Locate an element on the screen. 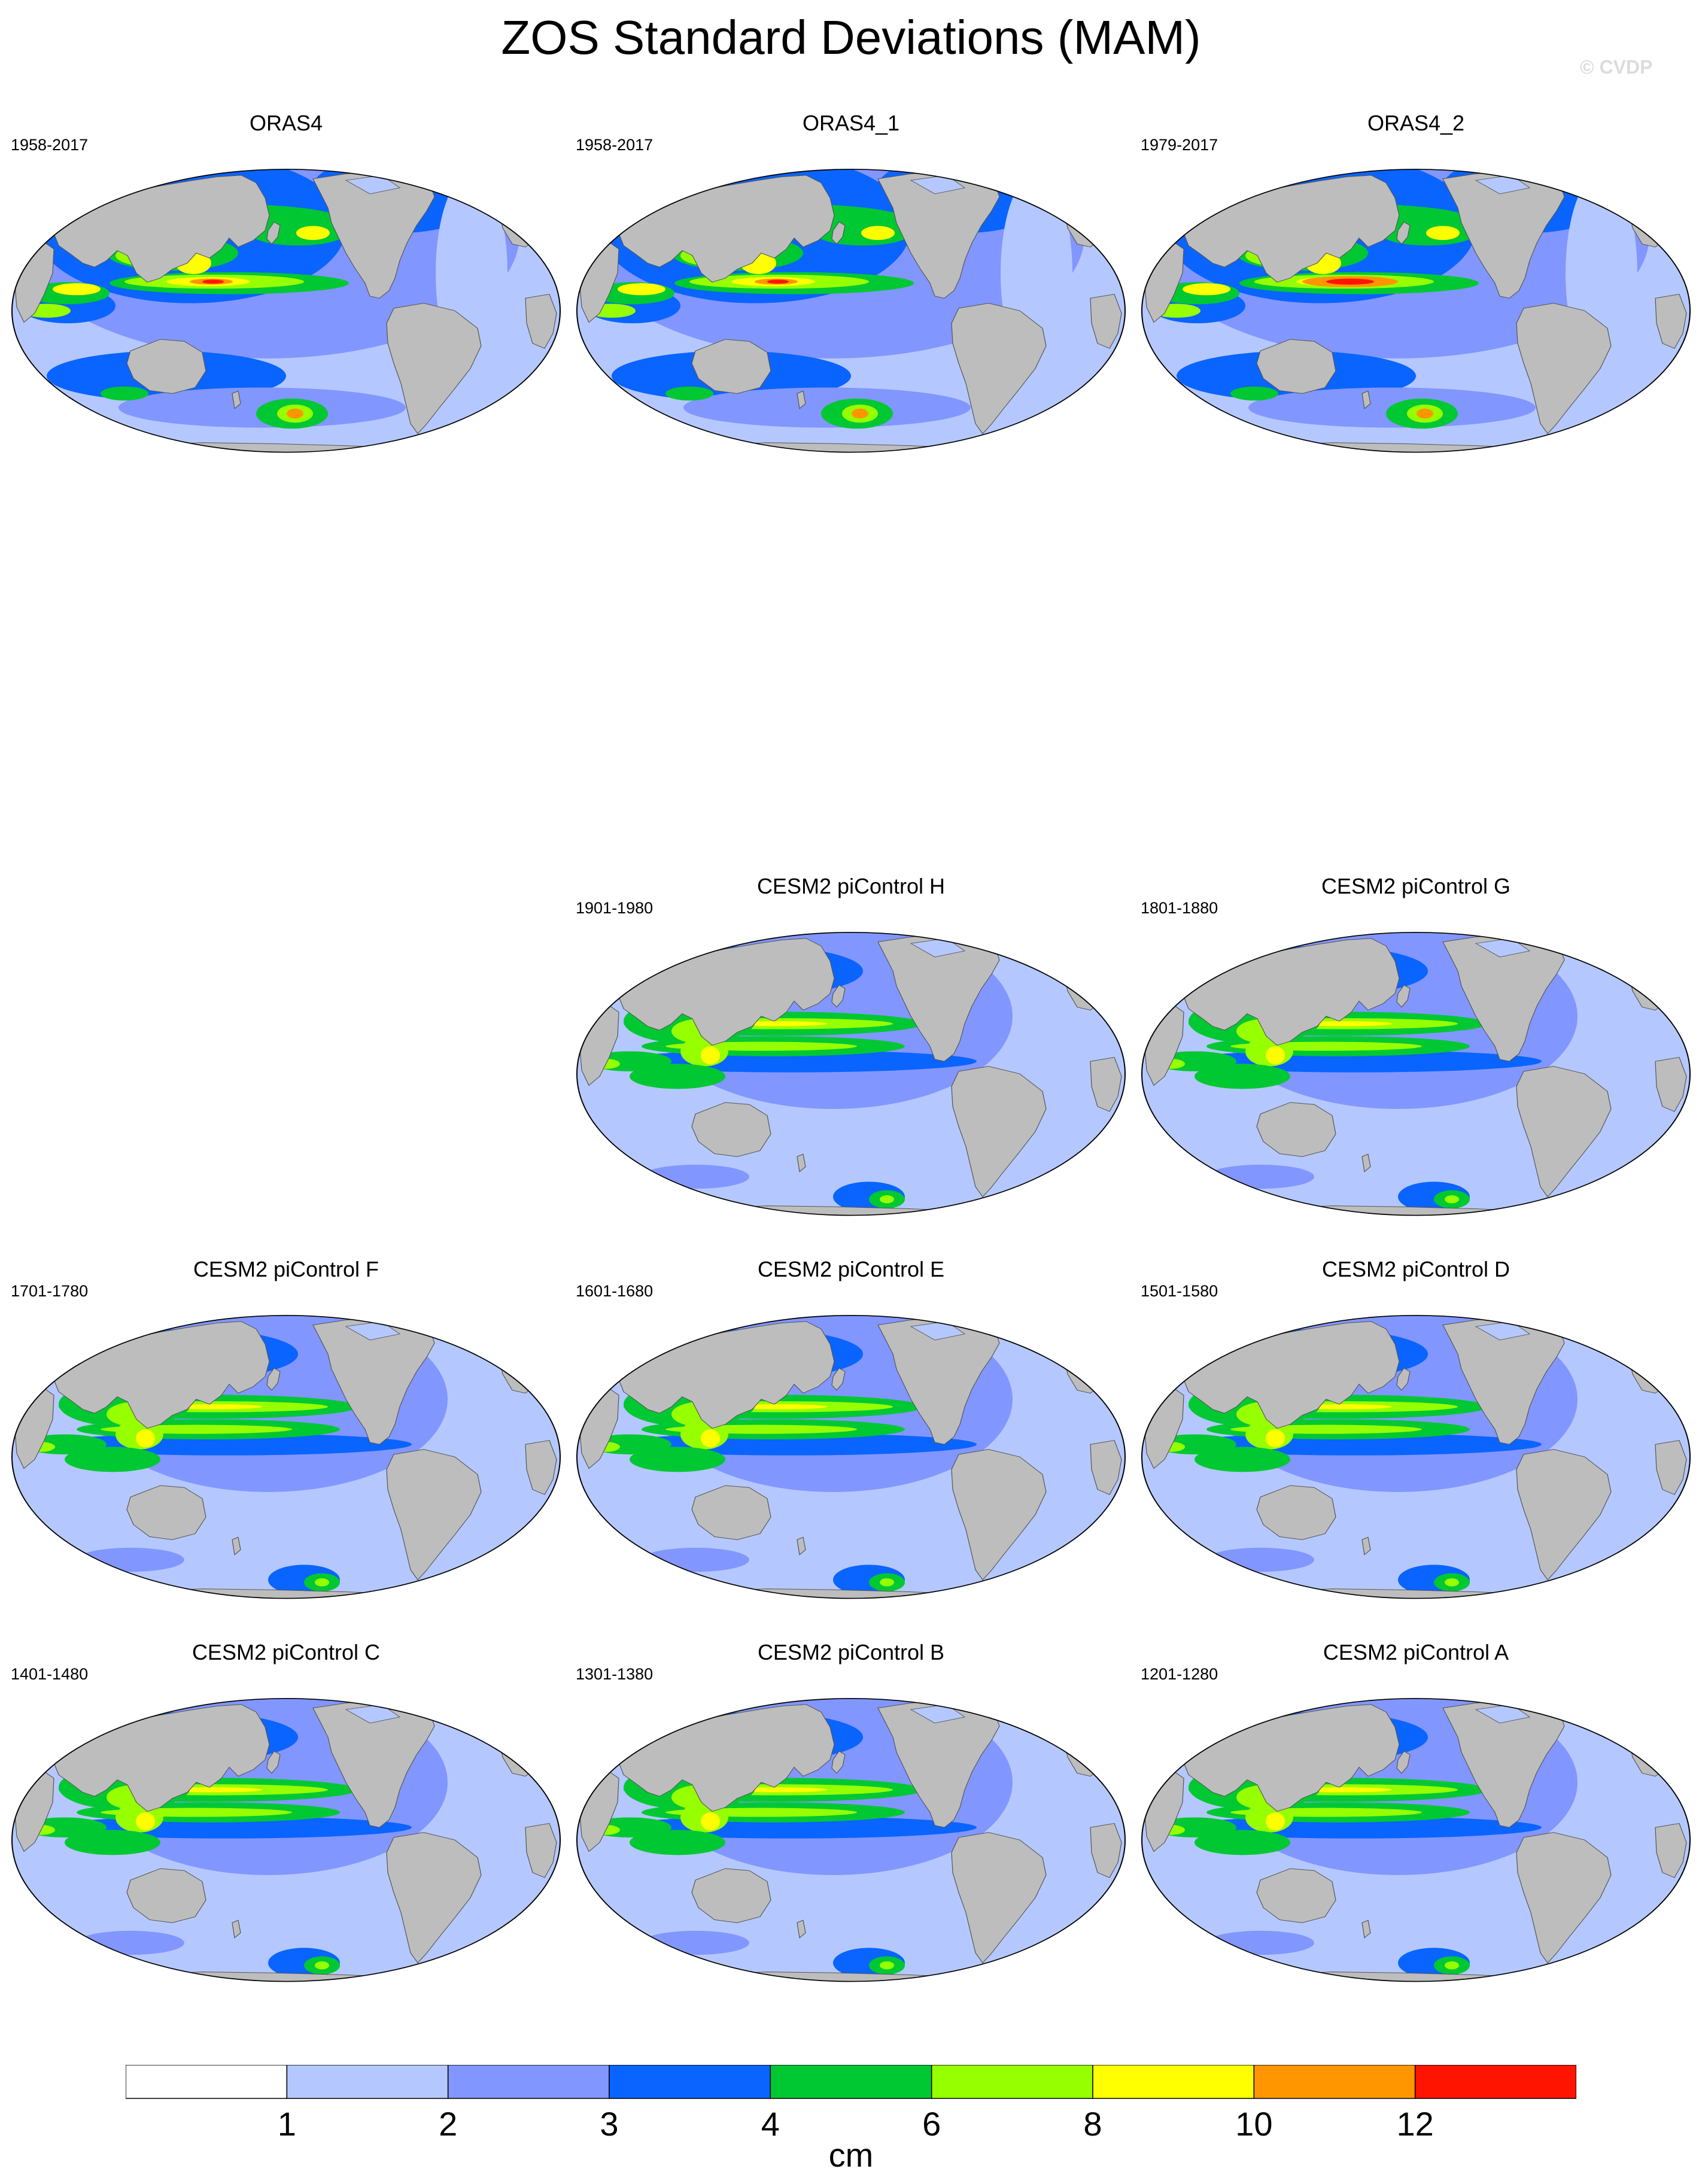  panel-title: ORAS4_2 is located at coordinates (1416, 123).